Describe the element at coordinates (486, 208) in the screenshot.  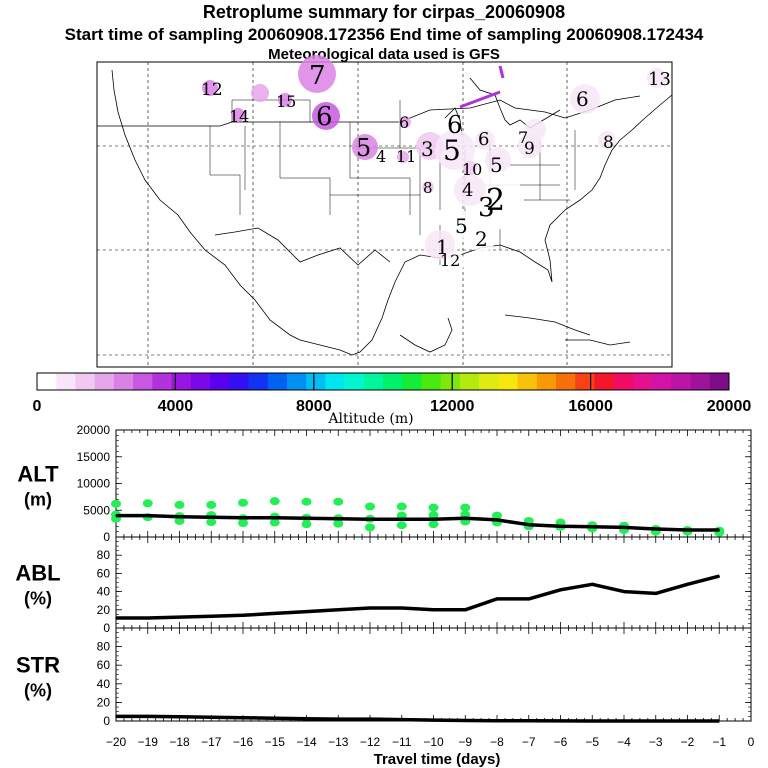
I see `plume-label: 3` at that location.